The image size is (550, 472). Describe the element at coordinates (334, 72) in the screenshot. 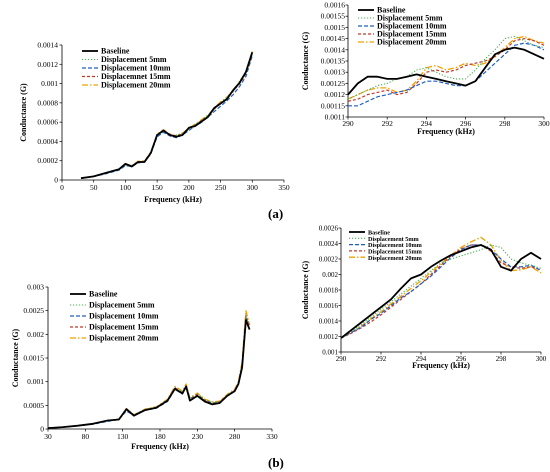

I see `y-tick-label: 0.0013` at that location.